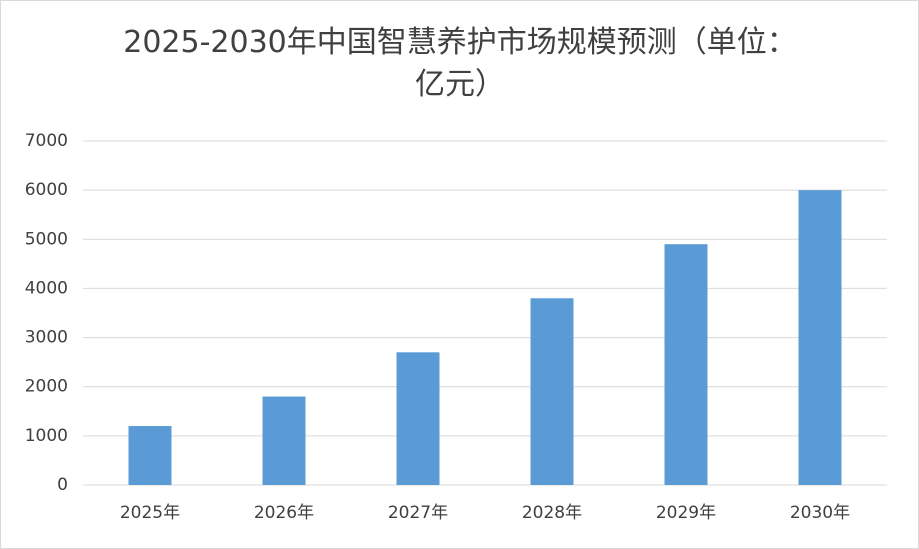 The width and height of the screenshot is (919, 549). What do you see at coordinates (46, 288) in the screenshot?
I see `y-tick-label: 4000` at bounding box center [46, 288].